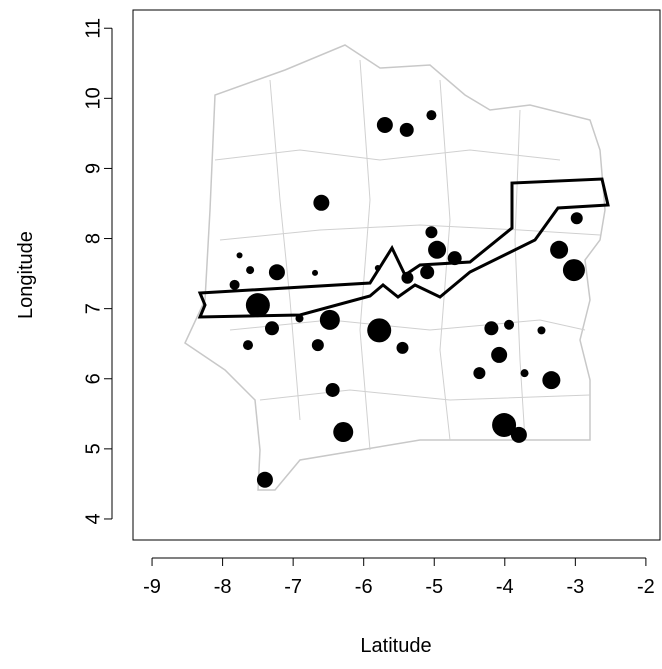  What do you see at coordinates (93, 238) in the screenshot?
I see `y-tick-label: 8` at bounding box center [93, 238].